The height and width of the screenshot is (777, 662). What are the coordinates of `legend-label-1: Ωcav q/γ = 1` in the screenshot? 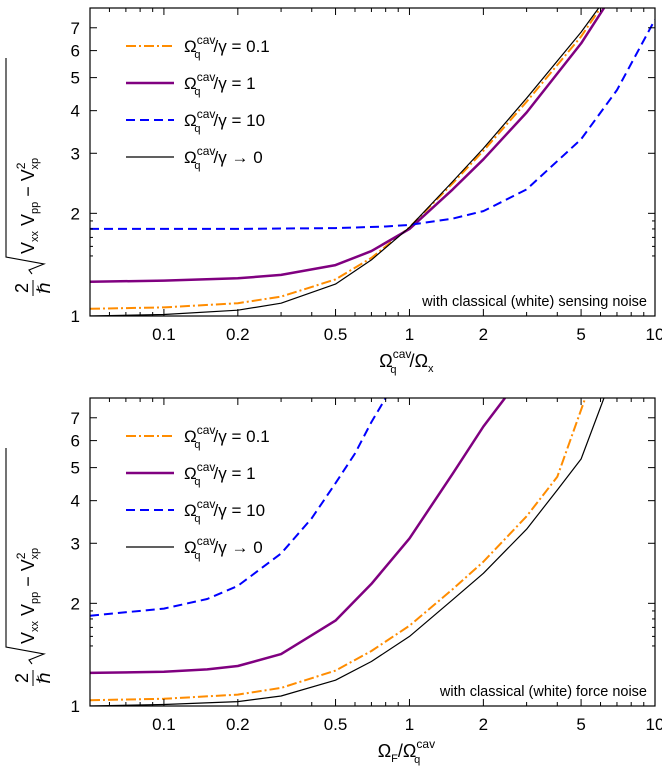 It's located at (220, 474).